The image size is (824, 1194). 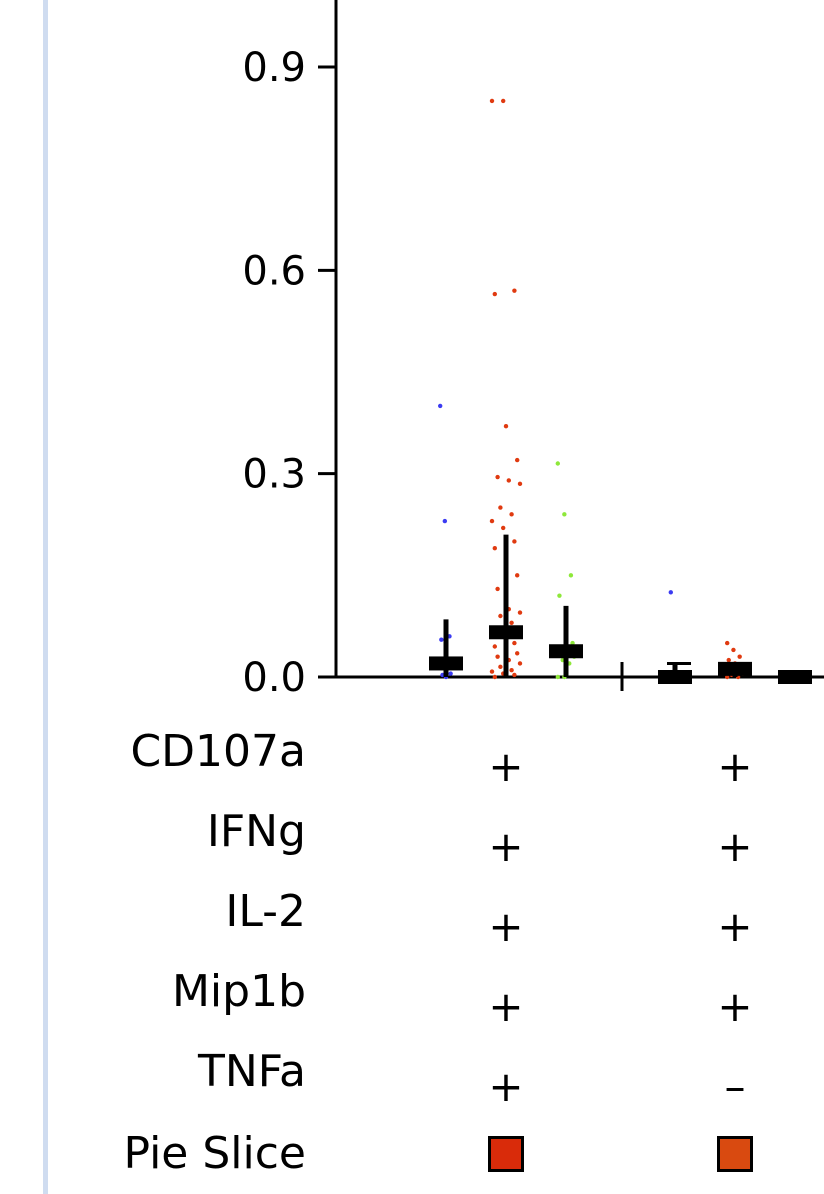 What do you see at coordinates (218, 751) in the screenshot?
I see `row-label-cd107a: CD107a` at bounding box center [218, 751].